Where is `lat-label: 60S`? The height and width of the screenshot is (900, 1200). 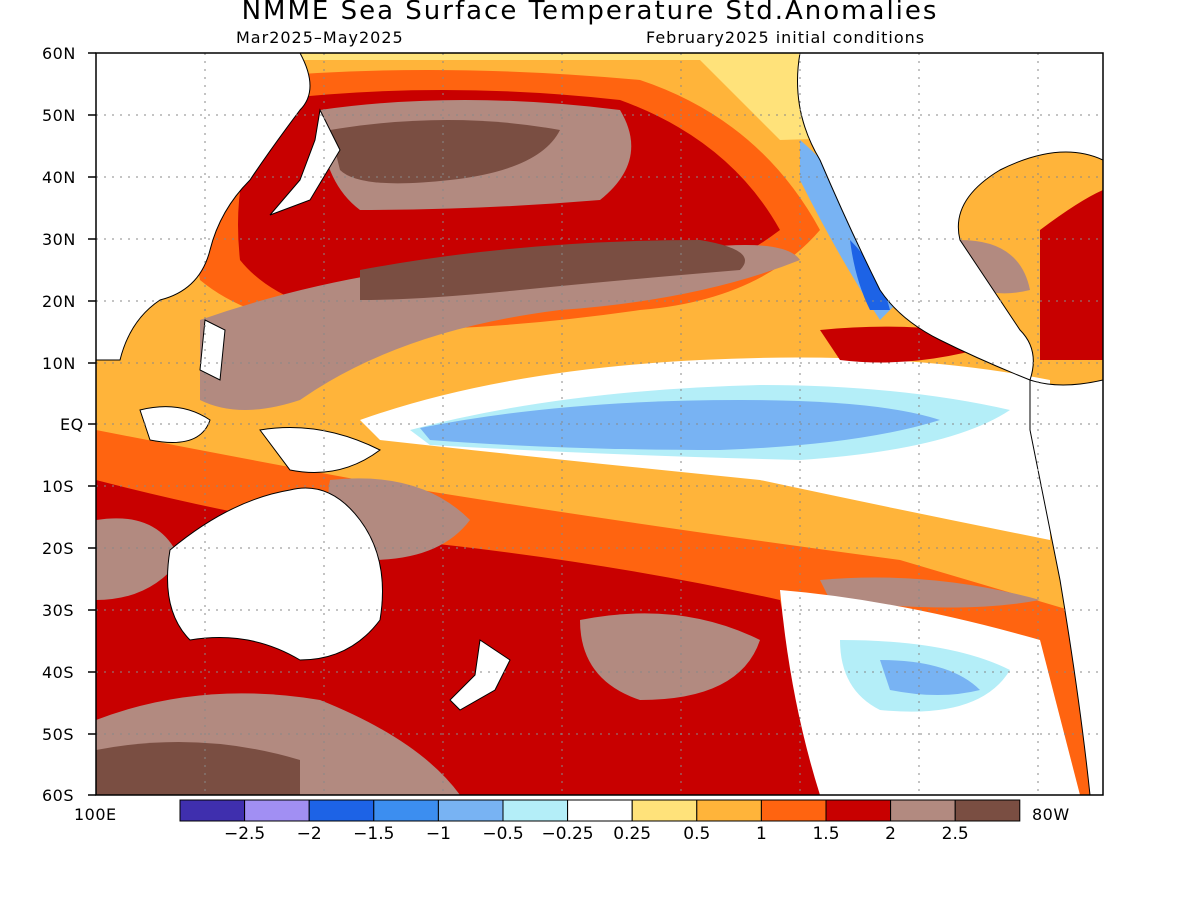 lat-label: 60S is located at coordinates (58, 795).